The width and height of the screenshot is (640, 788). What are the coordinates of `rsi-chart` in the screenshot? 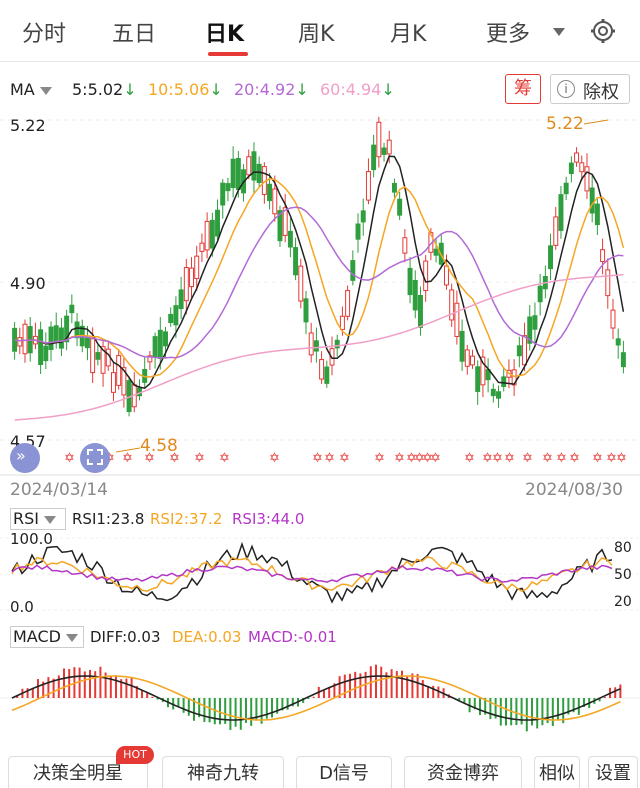 It's located at (320, 575).